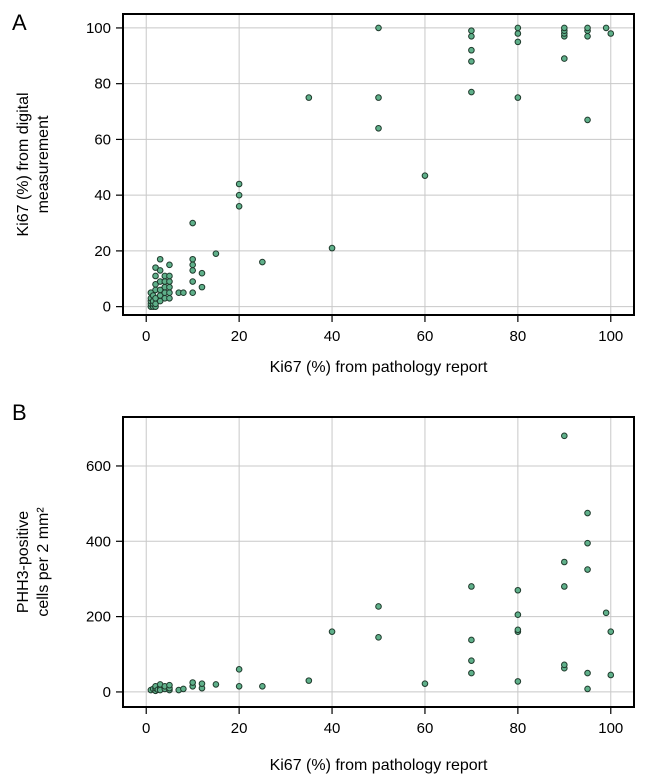 This screenshot has width=645, height=776. I want to click on y-axis-label: Ki67 (%) from digital measurement, so click(33, 164).